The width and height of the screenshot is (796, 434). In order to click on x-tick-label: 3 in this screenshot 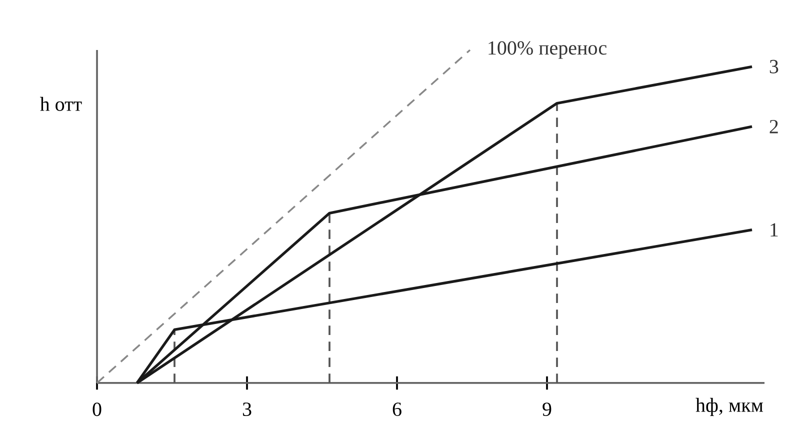, I will do `click(247, 409)`.